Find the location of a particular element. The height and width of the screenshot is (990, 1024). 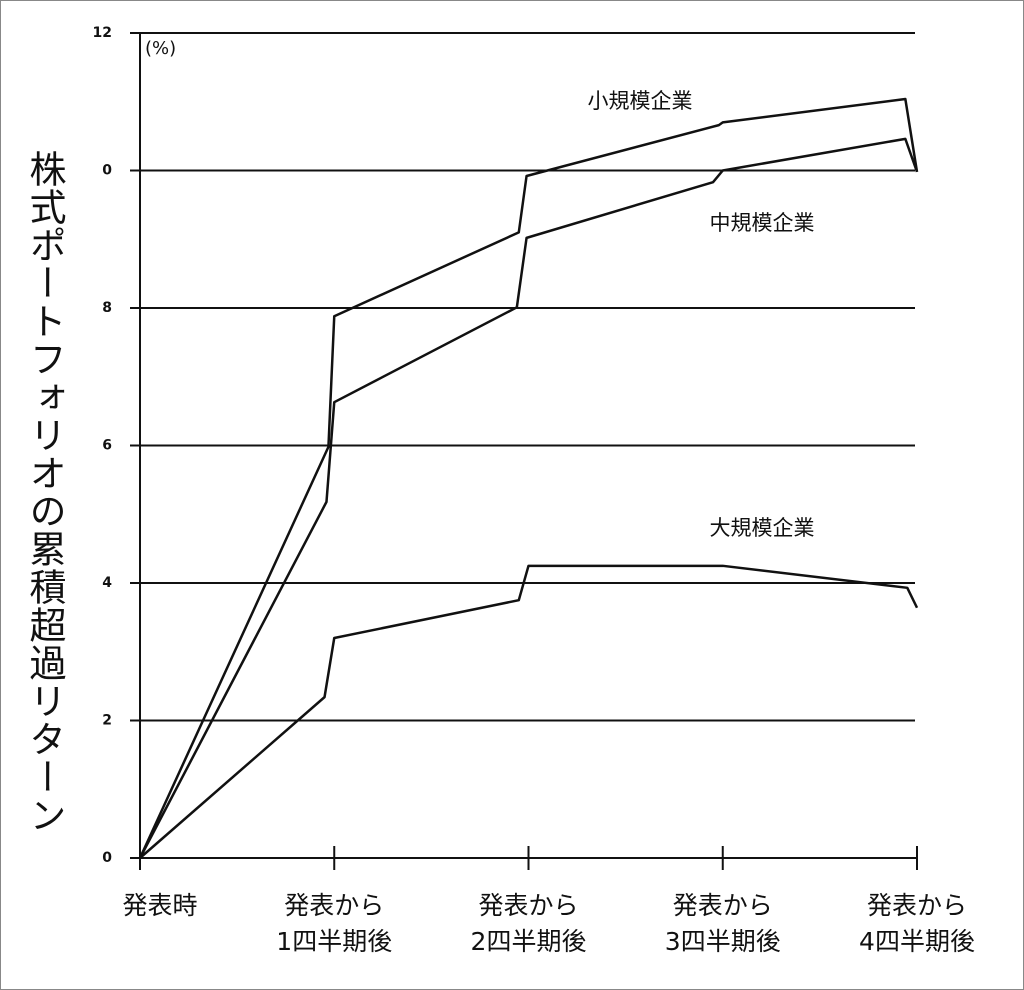

y-unit: (%) is located at coordinates (160, 48).